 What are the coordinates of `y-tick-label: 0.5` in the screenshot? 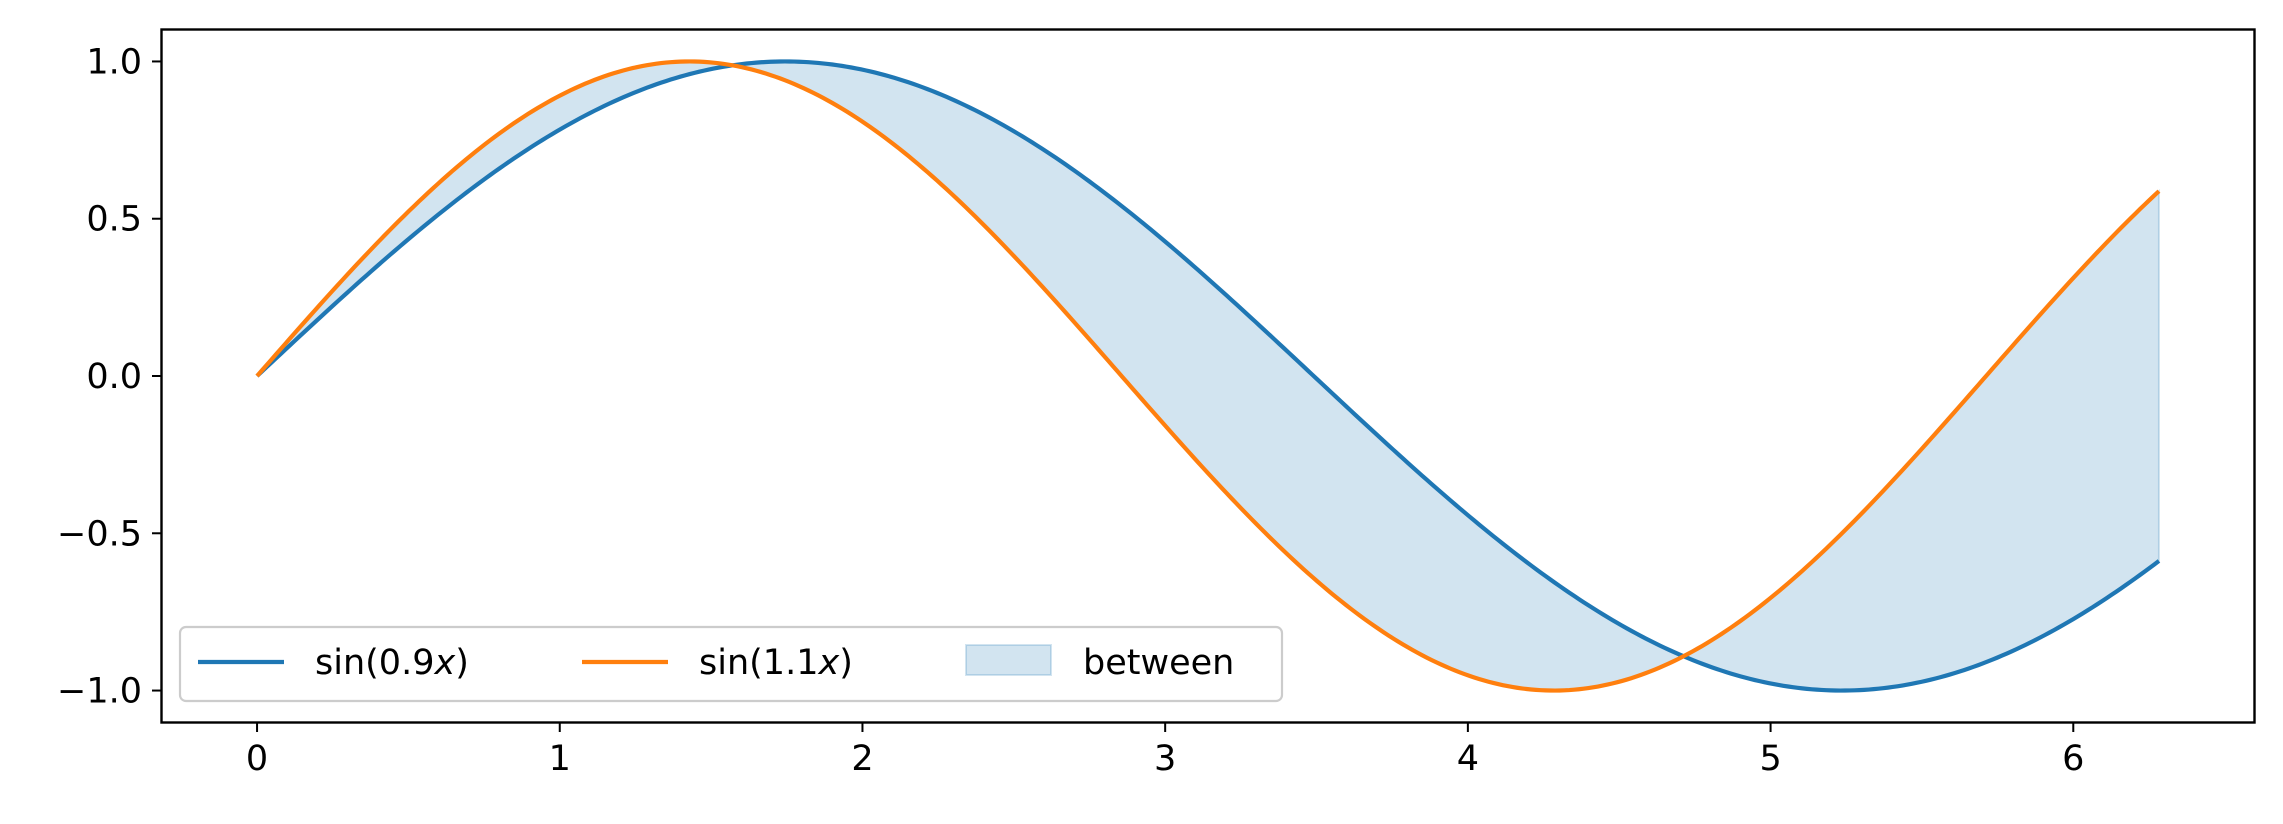 It's located at (114, 220).